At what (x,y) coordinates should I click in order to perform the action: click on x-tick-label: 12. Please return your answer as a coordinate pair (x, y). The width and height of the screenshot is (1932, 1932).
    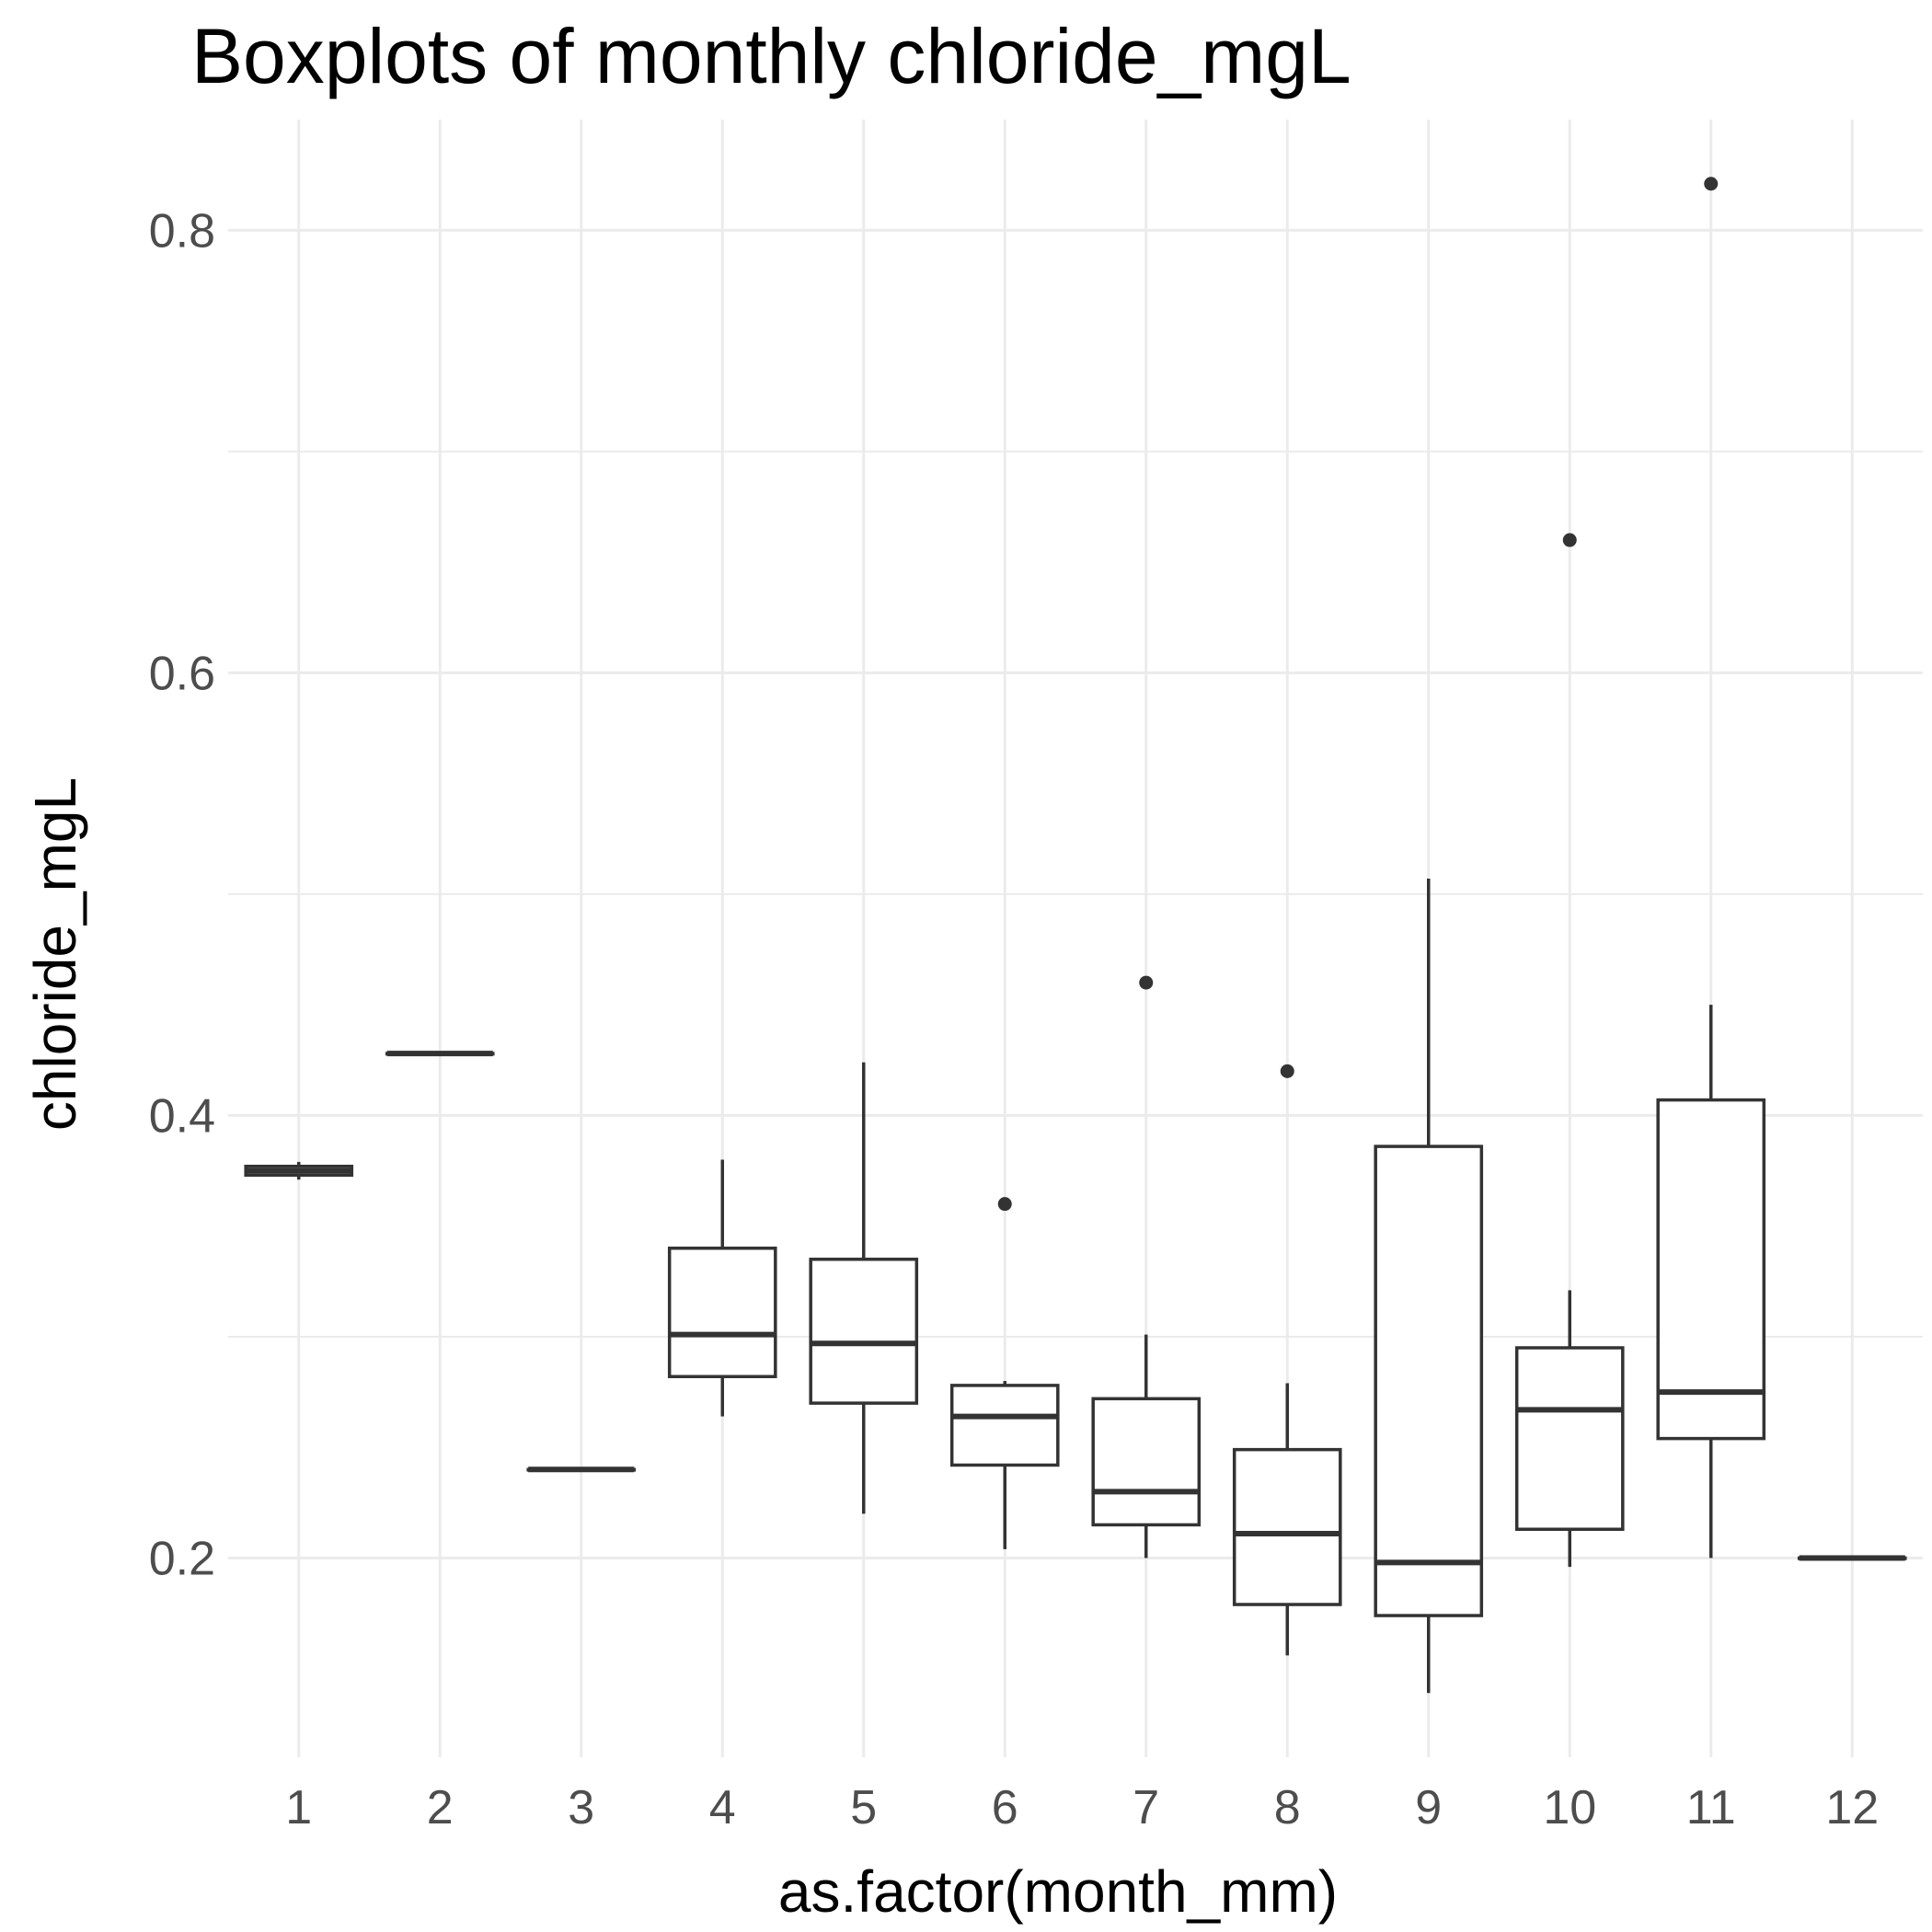
    Looking at the image, I should click on (1852, 1807).